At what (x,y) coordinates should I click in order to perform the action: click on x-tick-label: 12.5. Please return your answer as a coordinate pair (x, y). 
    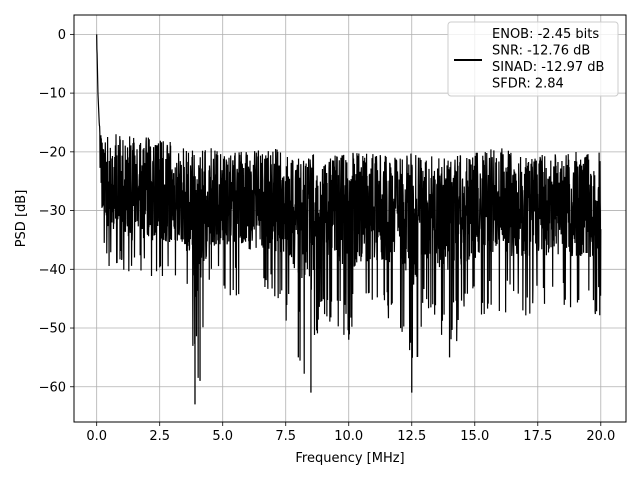
    Looking at the image, I should click on (411, 436).